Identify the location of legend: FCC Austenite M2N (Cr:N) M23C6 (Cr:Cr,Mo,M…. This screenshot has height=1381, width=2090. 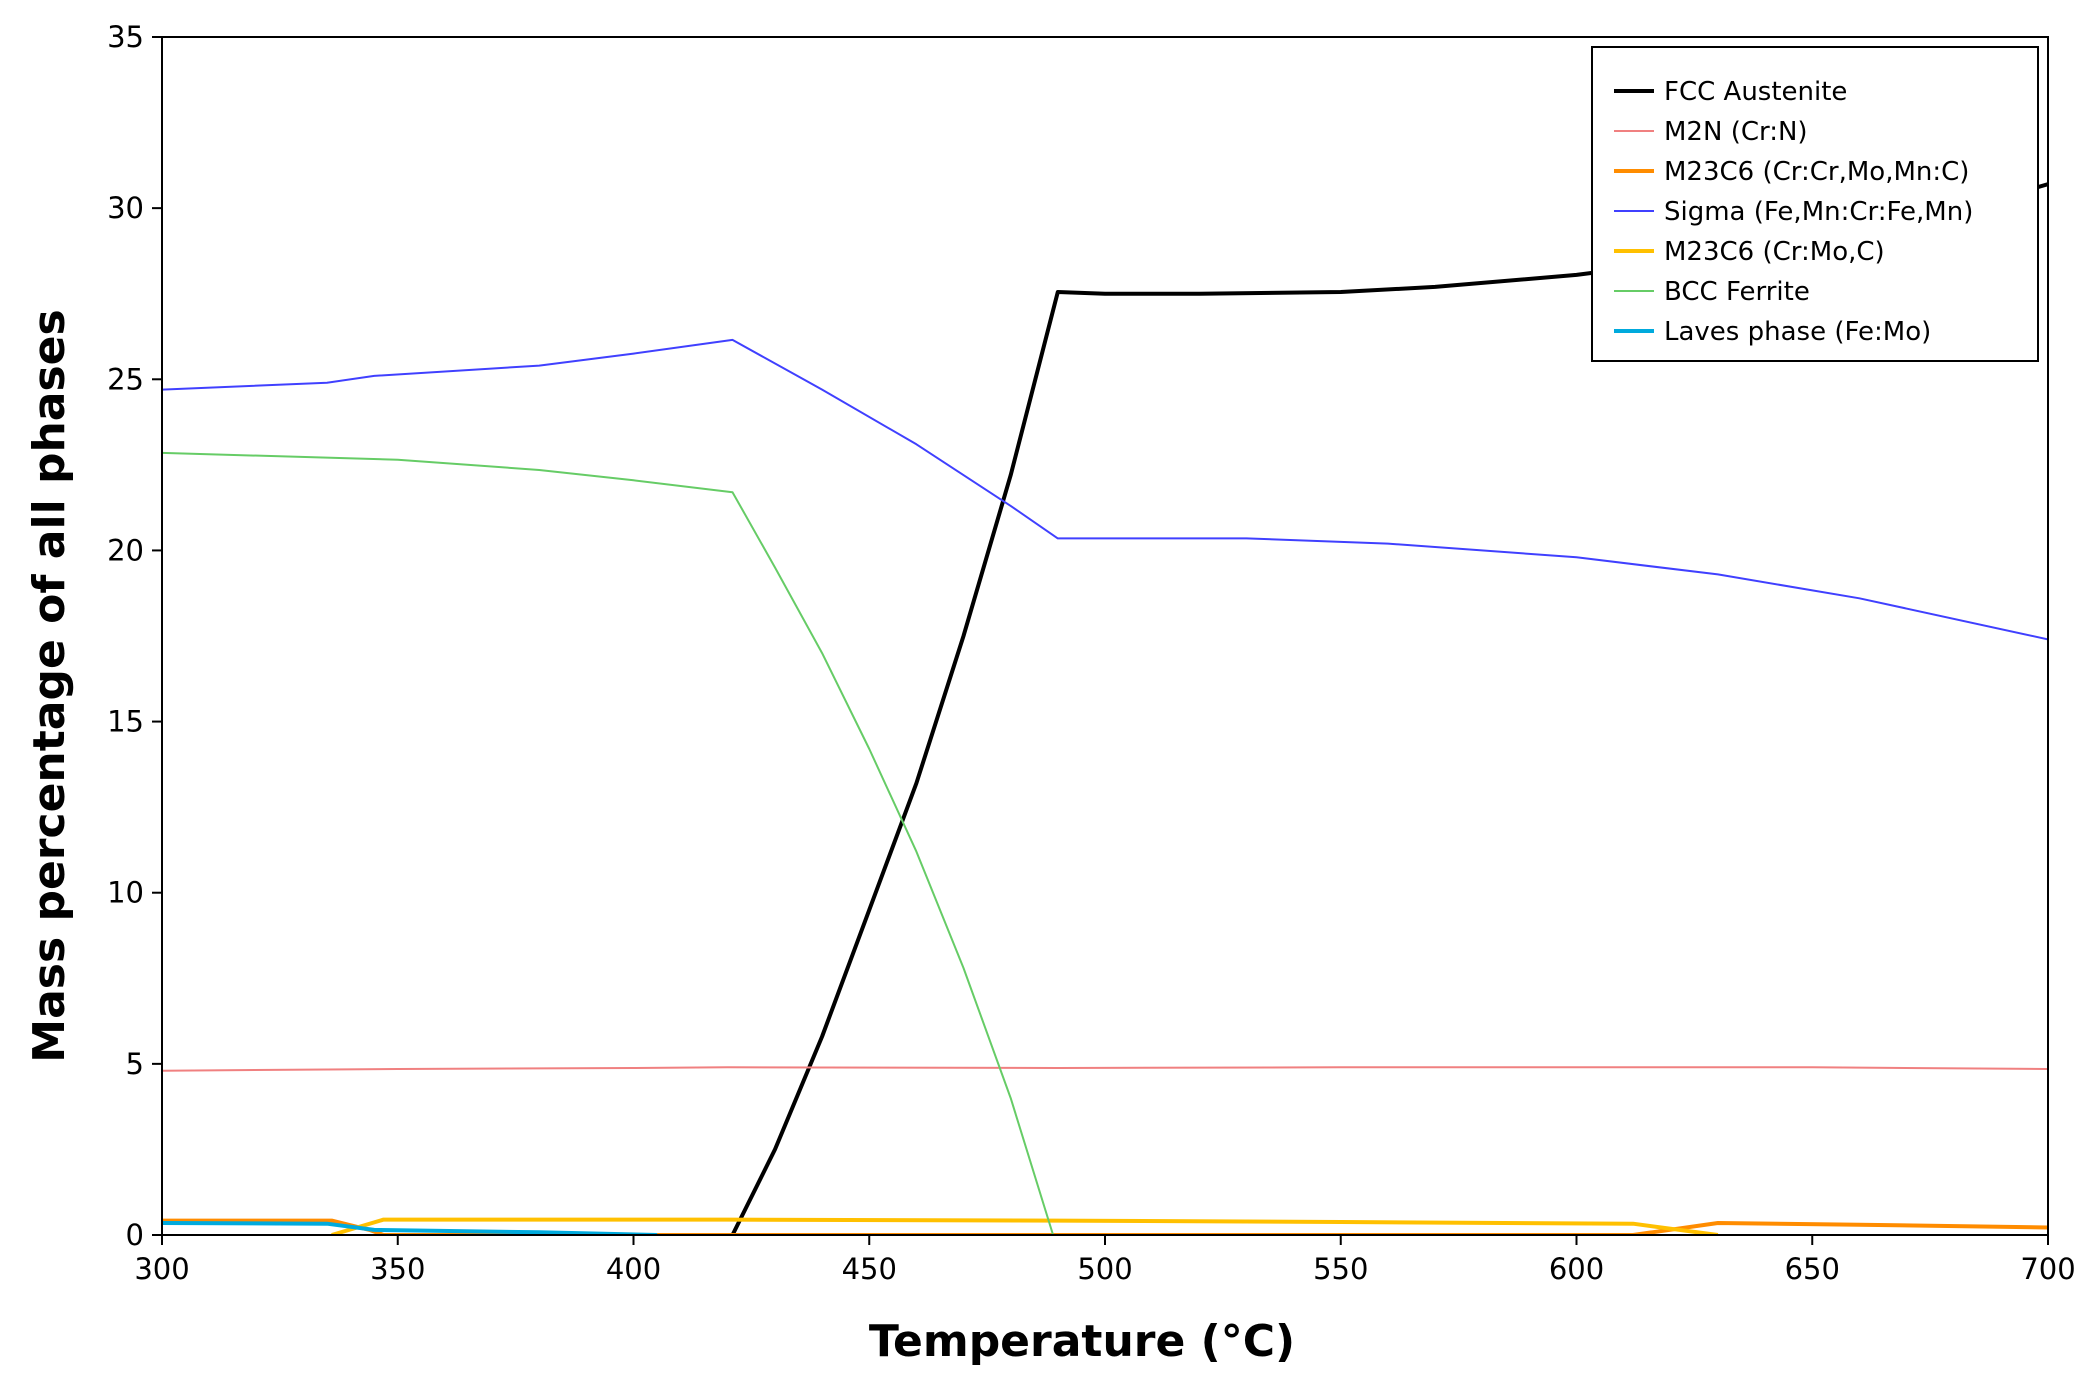
(1815, 204).